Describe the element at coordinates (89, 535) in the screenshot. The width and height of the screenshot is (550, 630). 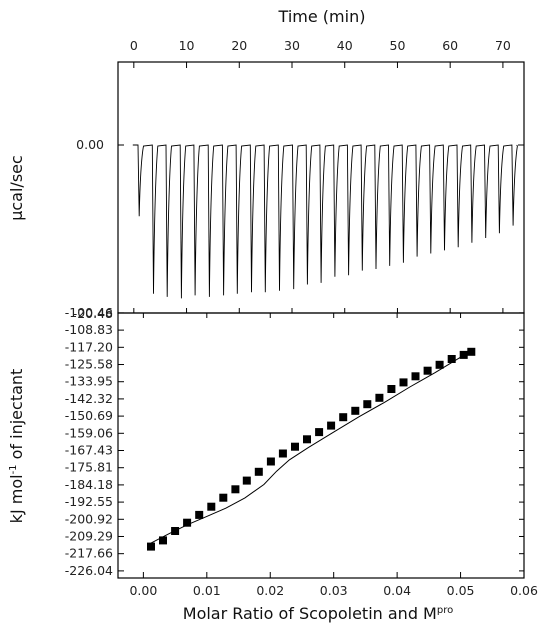
I see `bottom-y-tick-label: -209.29` at that location.